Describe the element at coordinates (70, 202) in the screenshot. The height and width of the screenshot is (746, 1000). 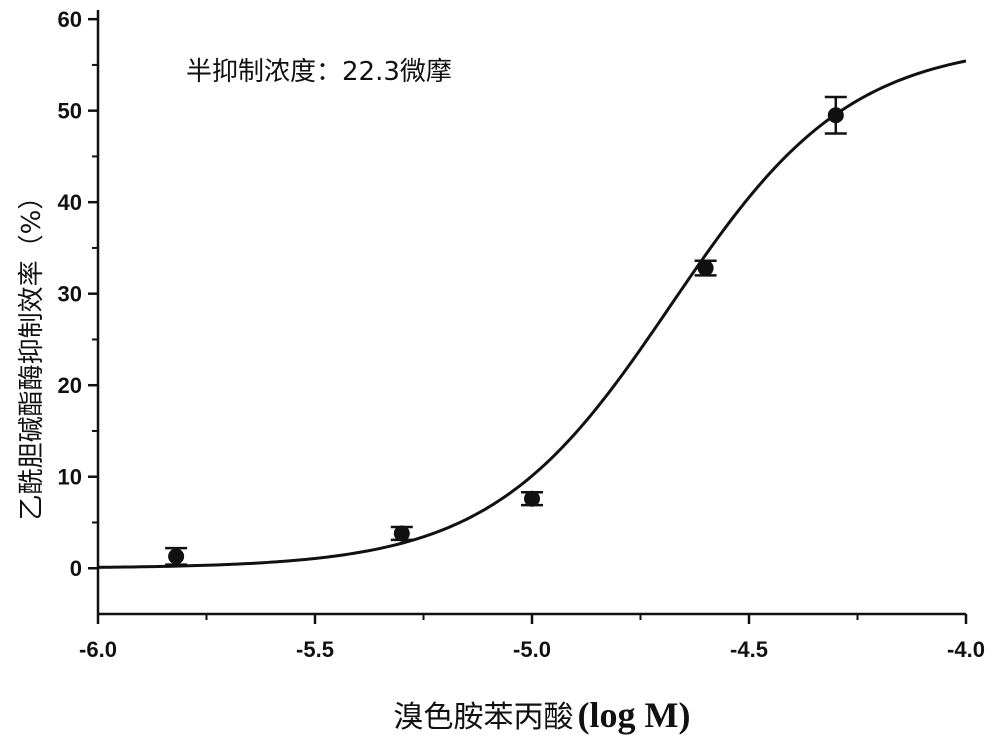
I see `y-tick-label: 40` at that location.